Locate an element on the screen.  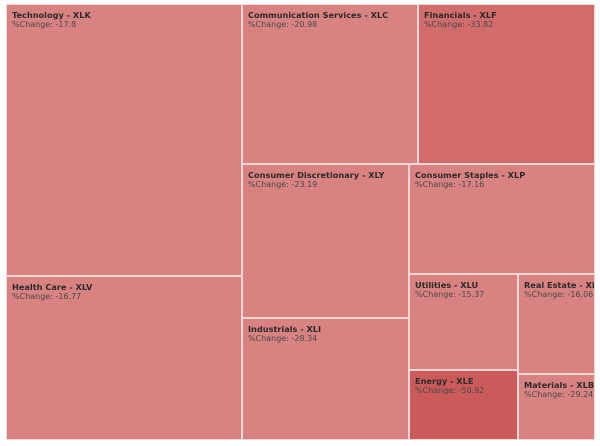
tile-label: Industrials - XLI is located at coordinates (285, 329).